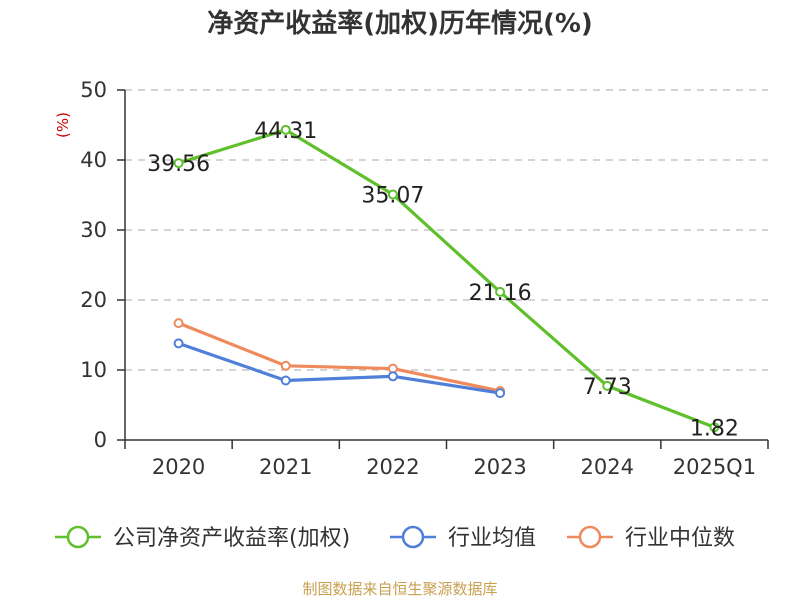 The height and width of the screenshot is (600, 800). What do you see at coordinates (714, 467) in the screenshot?
I see `x-tick-label: 2025Q1` at bounding box center [714, 467].